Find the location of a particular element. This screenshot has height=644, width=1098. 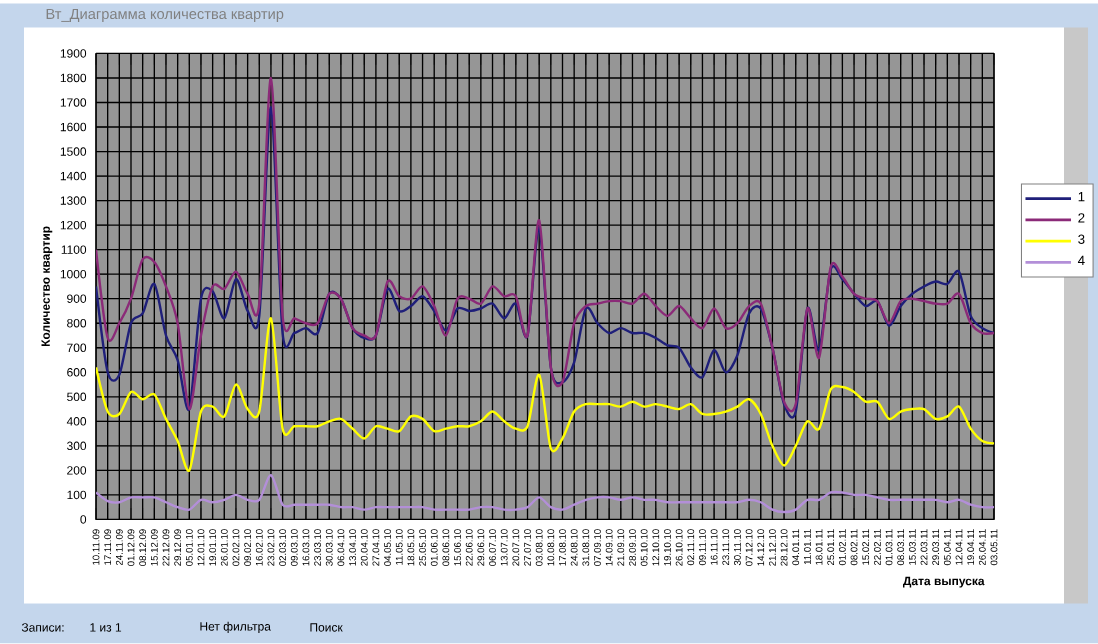

line-series is located at coordinates (545, 494).